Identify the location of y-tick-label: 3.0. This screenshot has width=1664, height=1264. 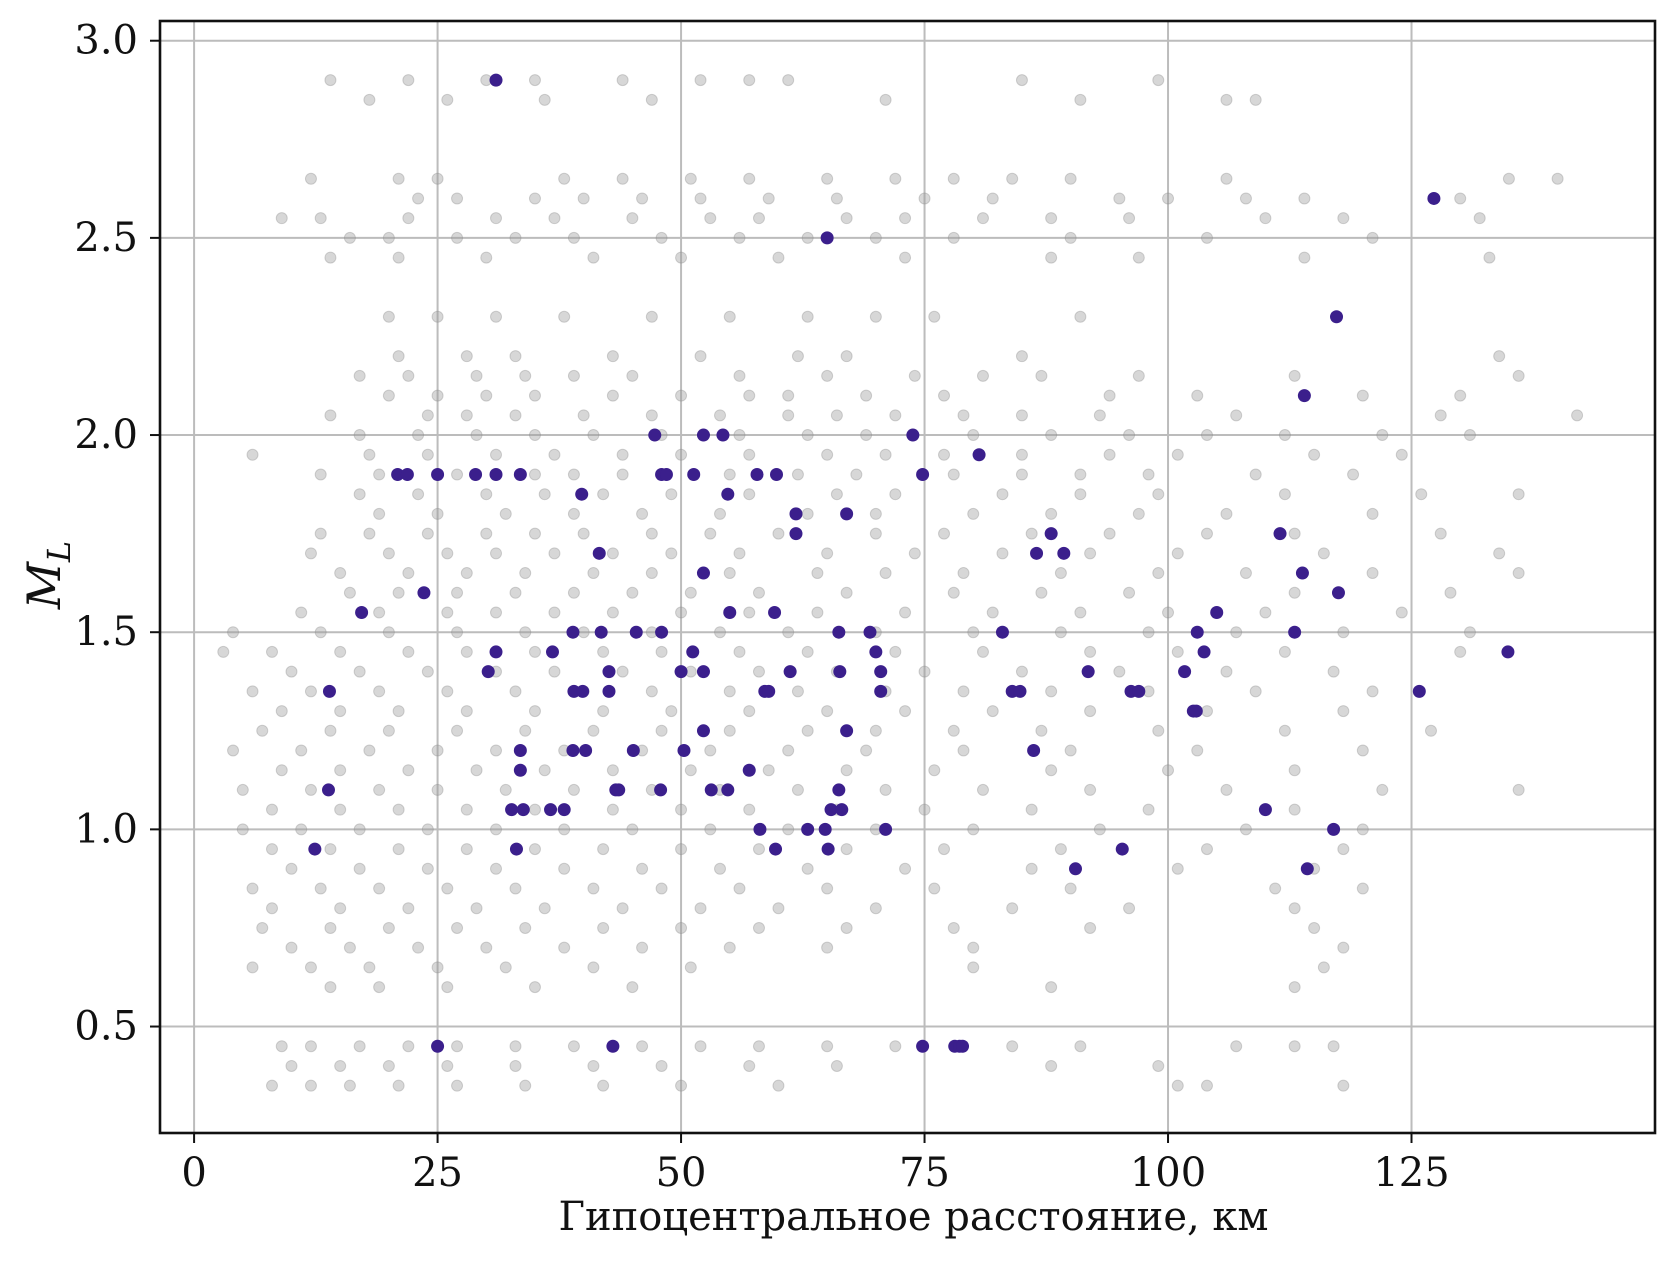
(106, 41).